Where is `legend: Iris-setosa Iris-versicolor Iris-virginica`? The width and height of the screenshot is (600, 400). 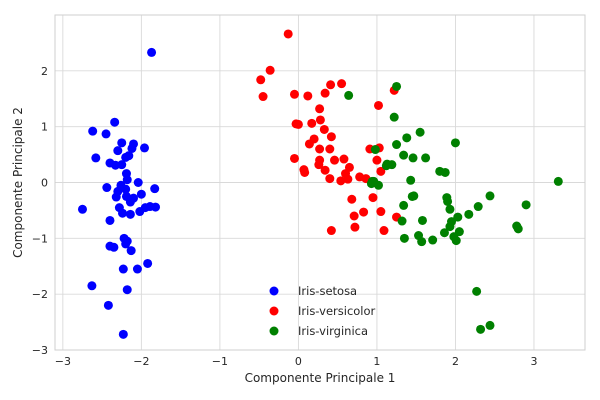 legend: Iris-setosa Iris-versicolor Iris-virginica is located at coordinates (322, 311).